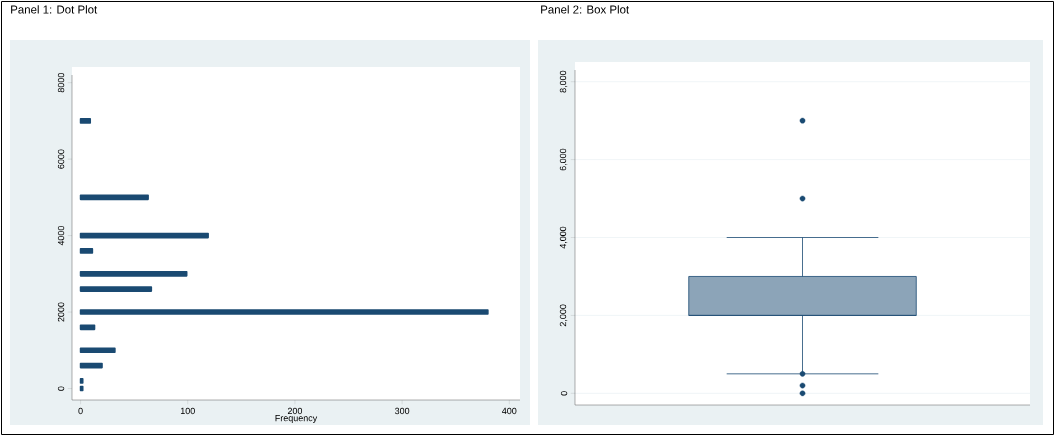 The width and height of the screenshot is (1055, 436). What do you see at coordinates (296, 418) in the screenshot?
I see `x-axis-title: Frequency` at bounding box center [296, 418].